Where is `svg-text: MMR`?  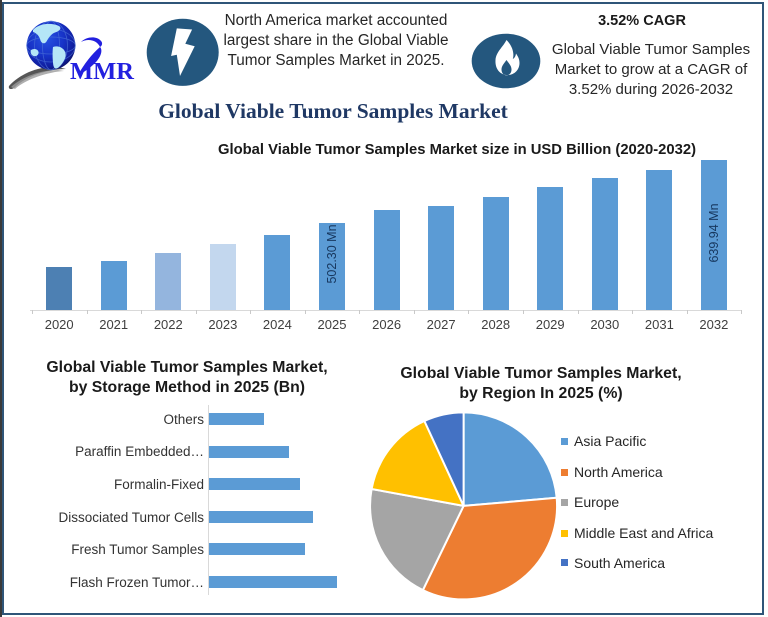 svg-text: MMR is located at coordinates (102, 71).